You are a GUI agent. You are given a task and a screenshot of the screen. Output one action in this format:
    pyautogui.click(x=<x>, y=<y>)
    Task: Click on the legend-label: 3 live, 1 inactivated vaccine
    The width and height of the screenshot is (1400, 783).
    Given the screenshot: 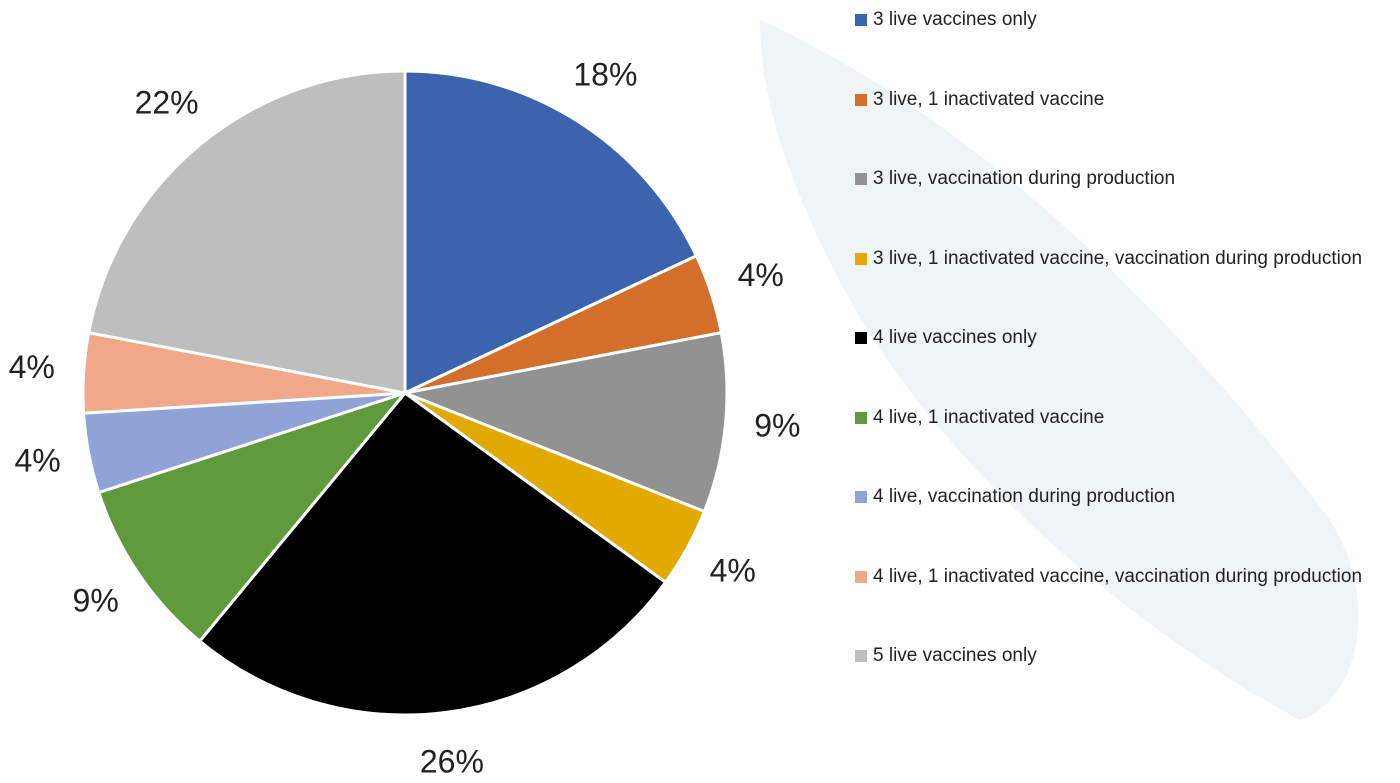 What is the action you would take?
    pyautogui.click(x=989, y=99)
    